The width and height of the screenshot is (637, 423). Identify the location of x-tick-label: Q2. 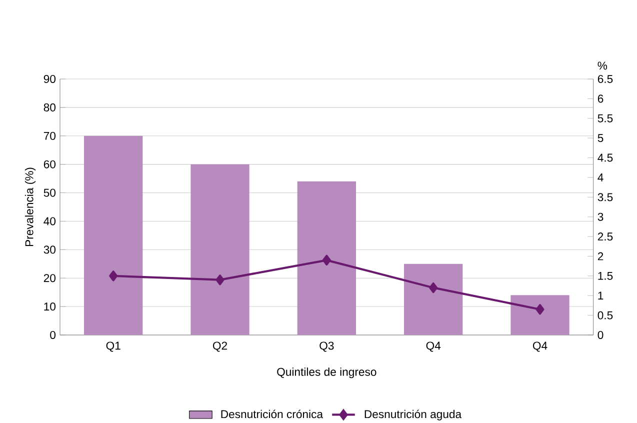
(219, 347).